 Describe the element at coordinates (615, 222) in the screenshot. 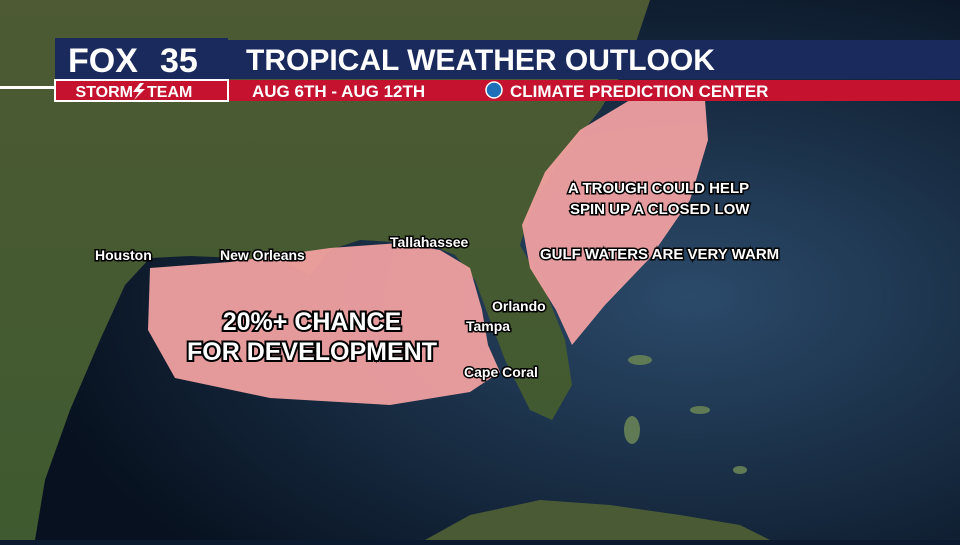

I see `outlook-area-atlantic` at that location.